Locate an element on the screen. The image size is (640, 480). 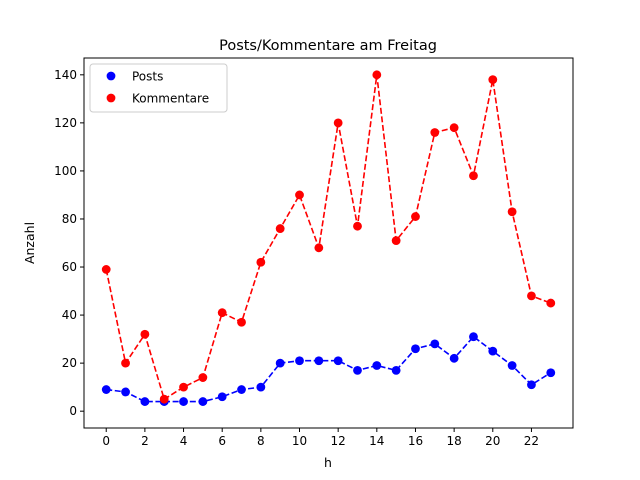
y-tick-label: 40 is located at coordinates (69, 315).